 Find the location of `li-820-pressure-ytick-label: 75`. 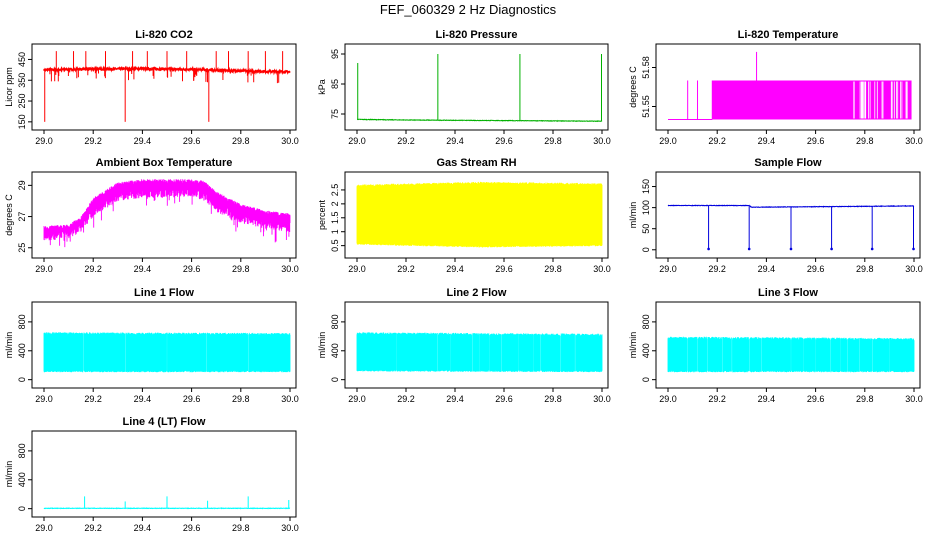

li-820-pressure-ytick-label: 75 is located at coordinates (335, 114).